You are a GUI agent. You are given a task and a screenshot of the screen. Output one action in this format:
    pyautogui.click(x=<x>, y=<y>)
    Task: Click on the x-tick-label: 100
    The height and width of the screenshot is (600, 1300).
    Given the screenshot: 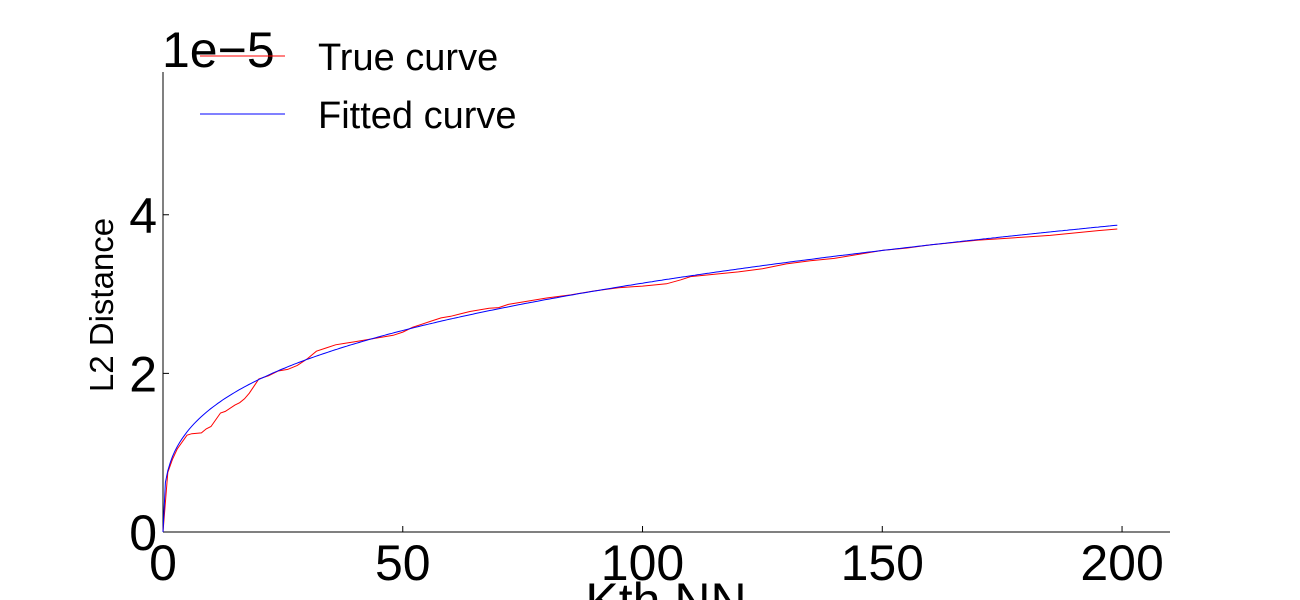 What is the action you would take?
    pyautogui.click(x=642, y=563)
    